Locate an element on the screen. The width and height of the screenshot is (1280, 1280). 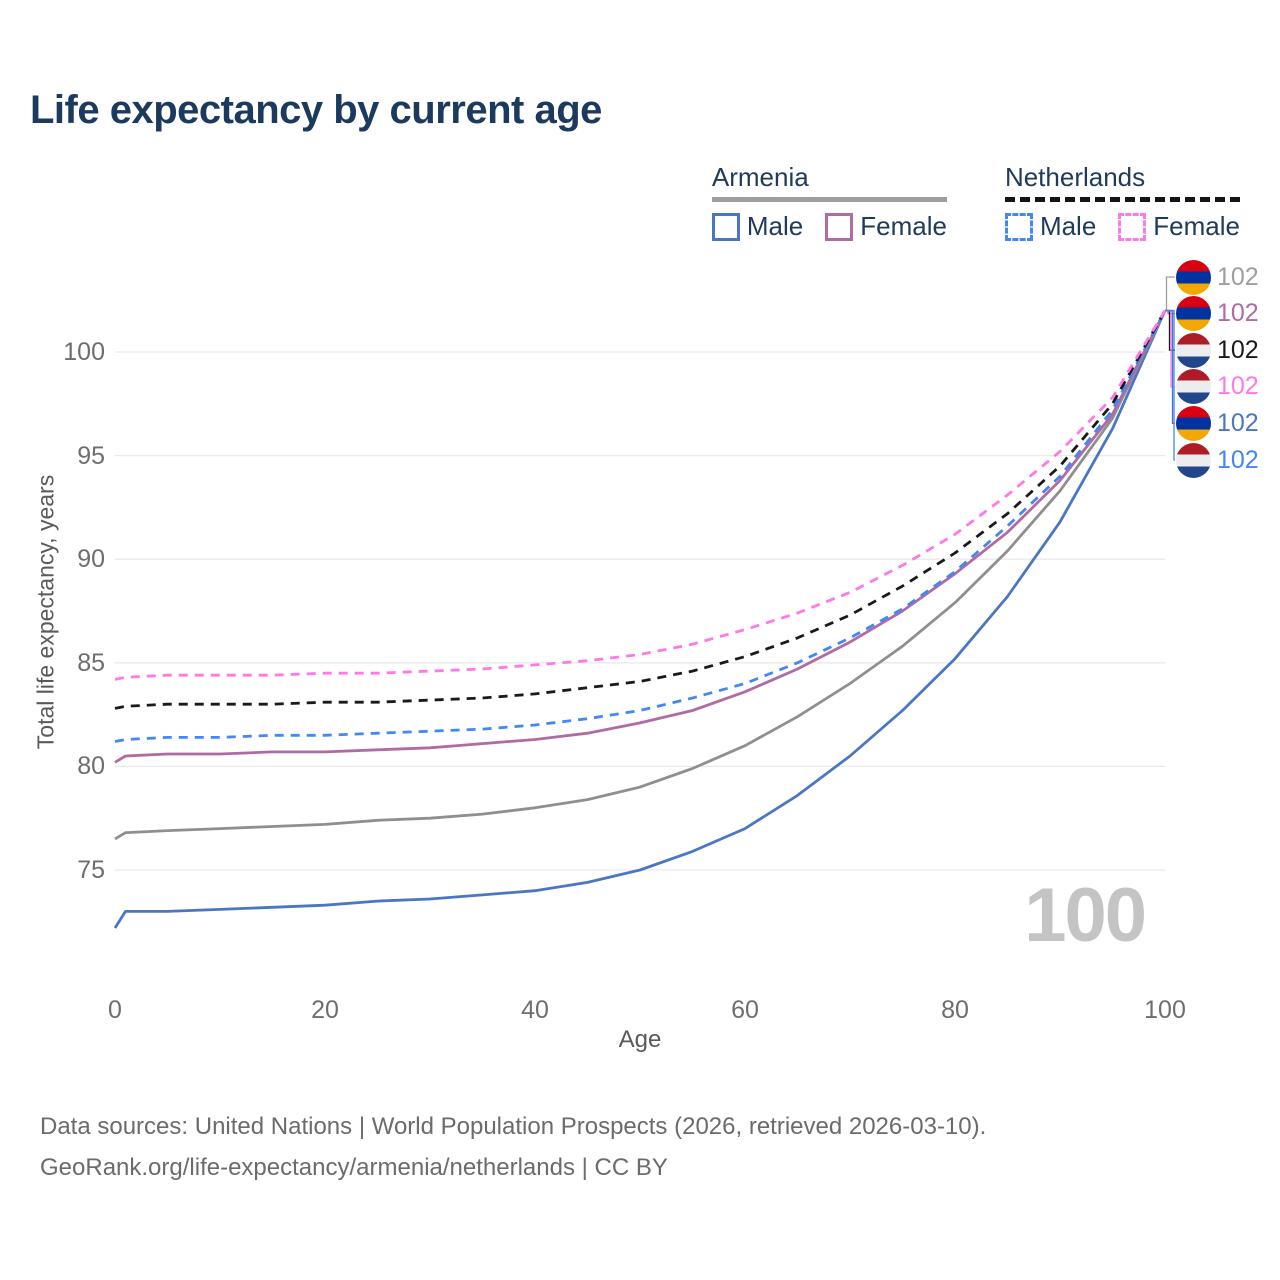
legend-item-netherlands-female: Female is located at coordinates (1179, 226).